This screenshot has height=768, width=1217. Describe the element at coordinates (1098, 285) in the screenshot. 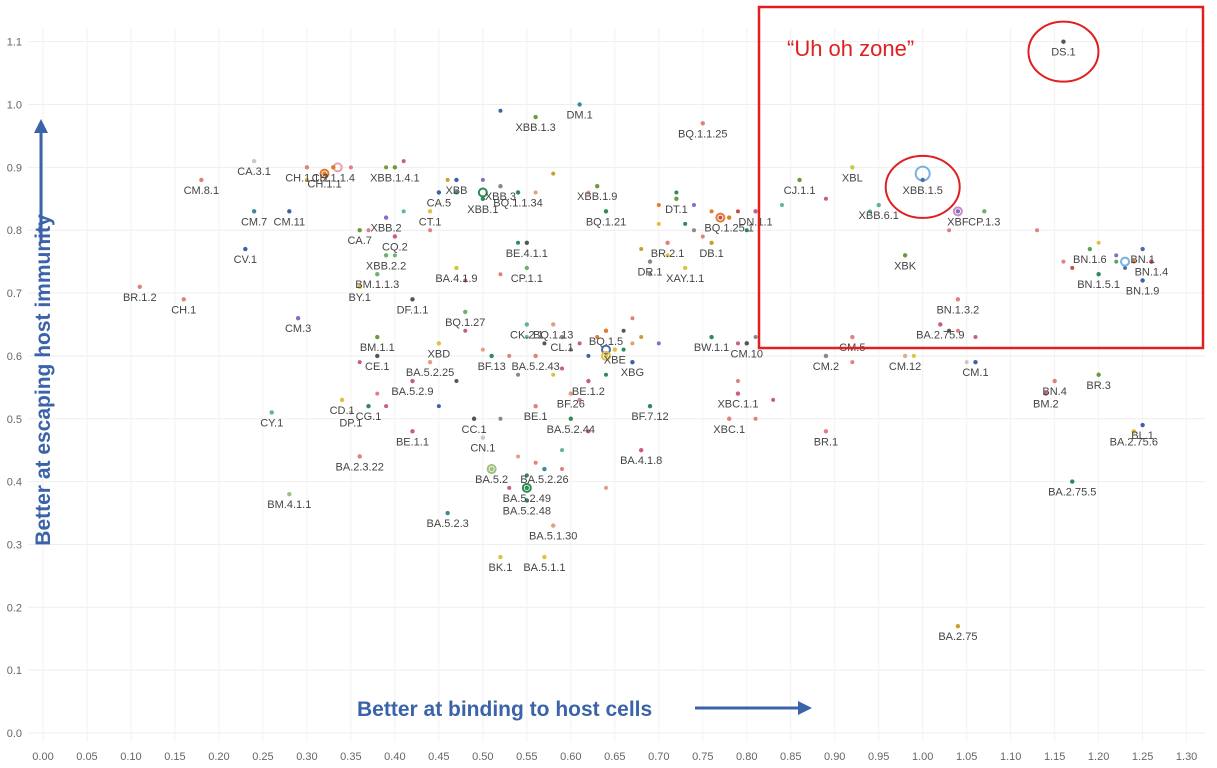

I see `point-label: BN.1.5.1` at that location.